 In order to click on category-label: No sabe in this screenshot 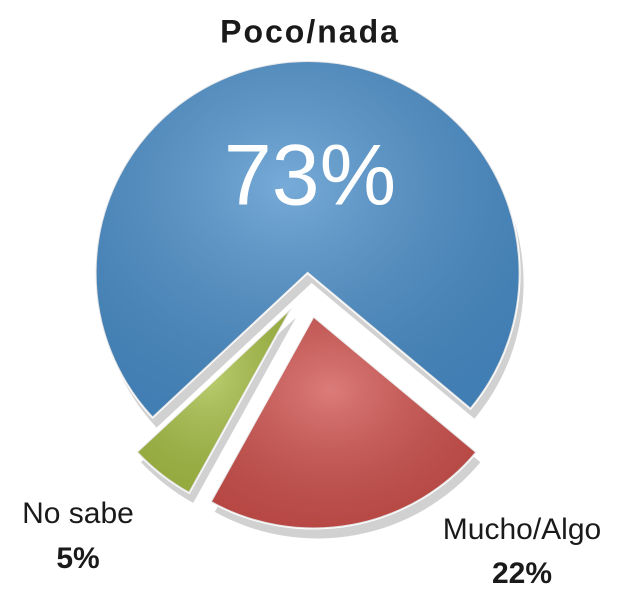, I will do `click(78, 513)`.